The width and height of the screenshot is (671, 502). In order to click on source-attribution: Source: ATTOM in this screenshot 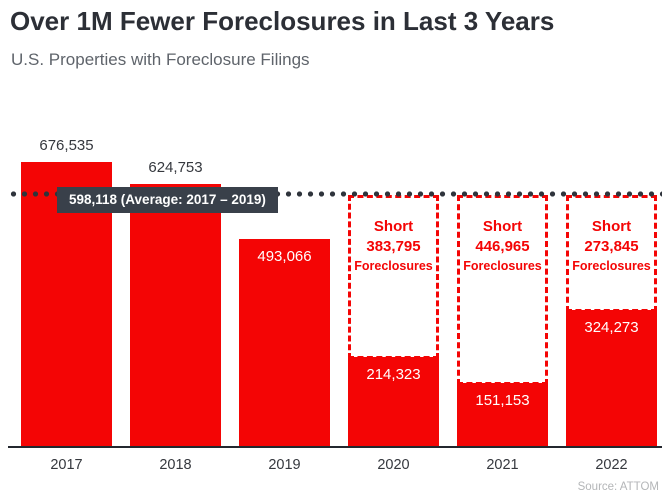, I will do `click(618, 487)`.